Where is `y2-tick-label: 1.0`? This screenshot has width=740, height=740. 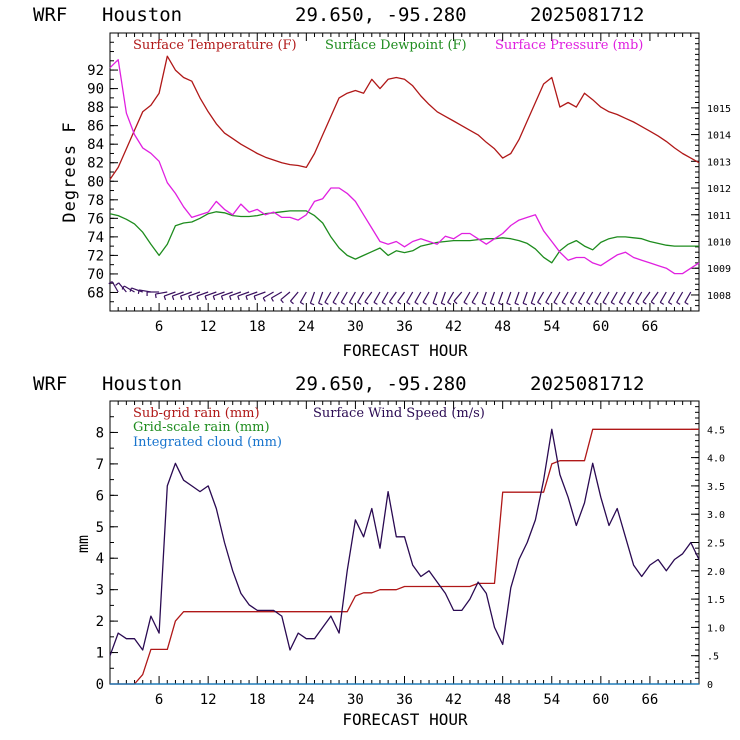 y2-tick-label: 1.0 is located at coordinates (716, 628).